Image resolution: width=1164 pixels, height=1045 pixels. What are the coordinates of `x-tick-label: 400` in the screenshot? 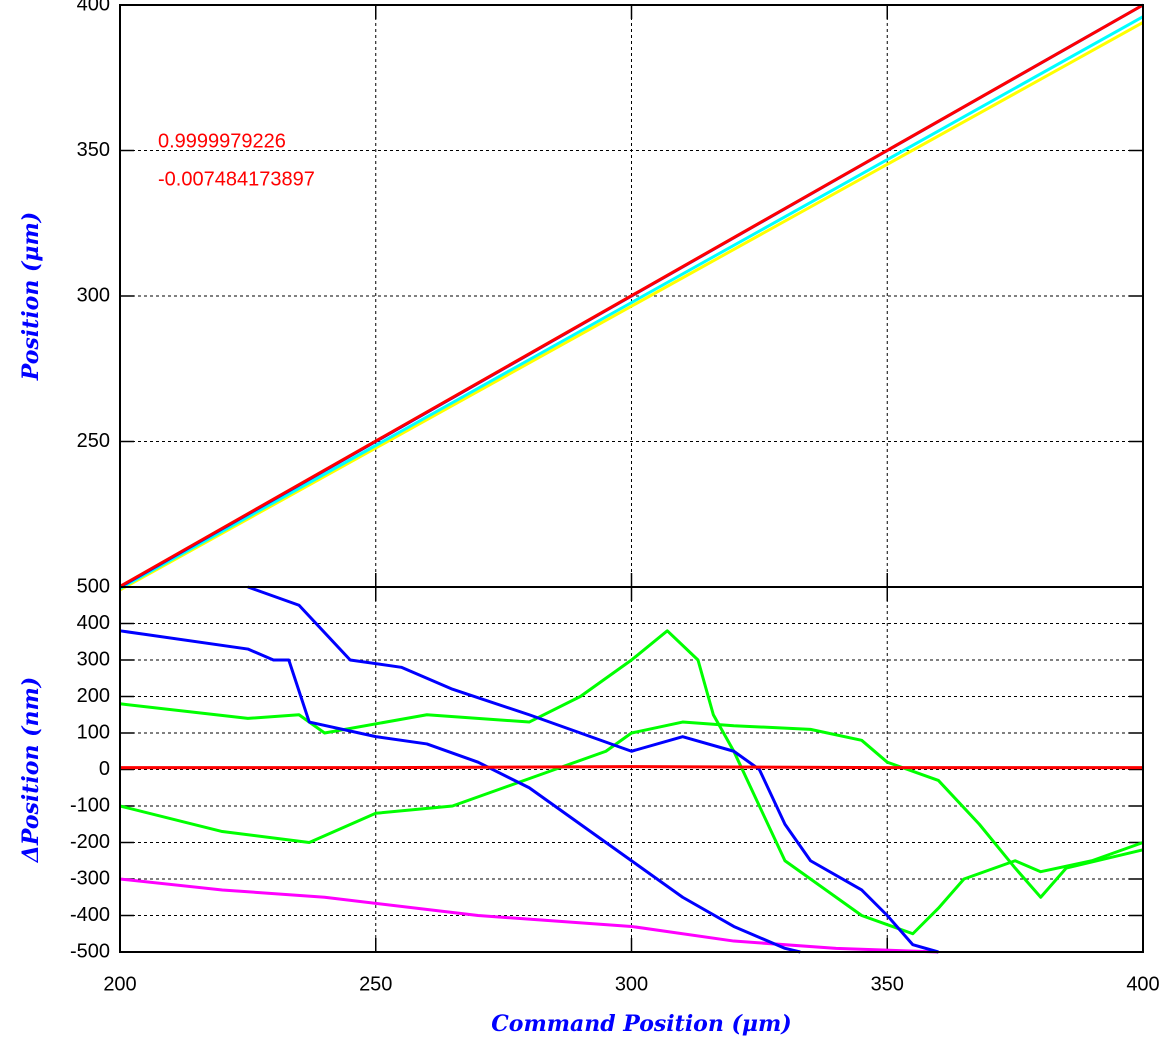 It's located at (1142, 984).